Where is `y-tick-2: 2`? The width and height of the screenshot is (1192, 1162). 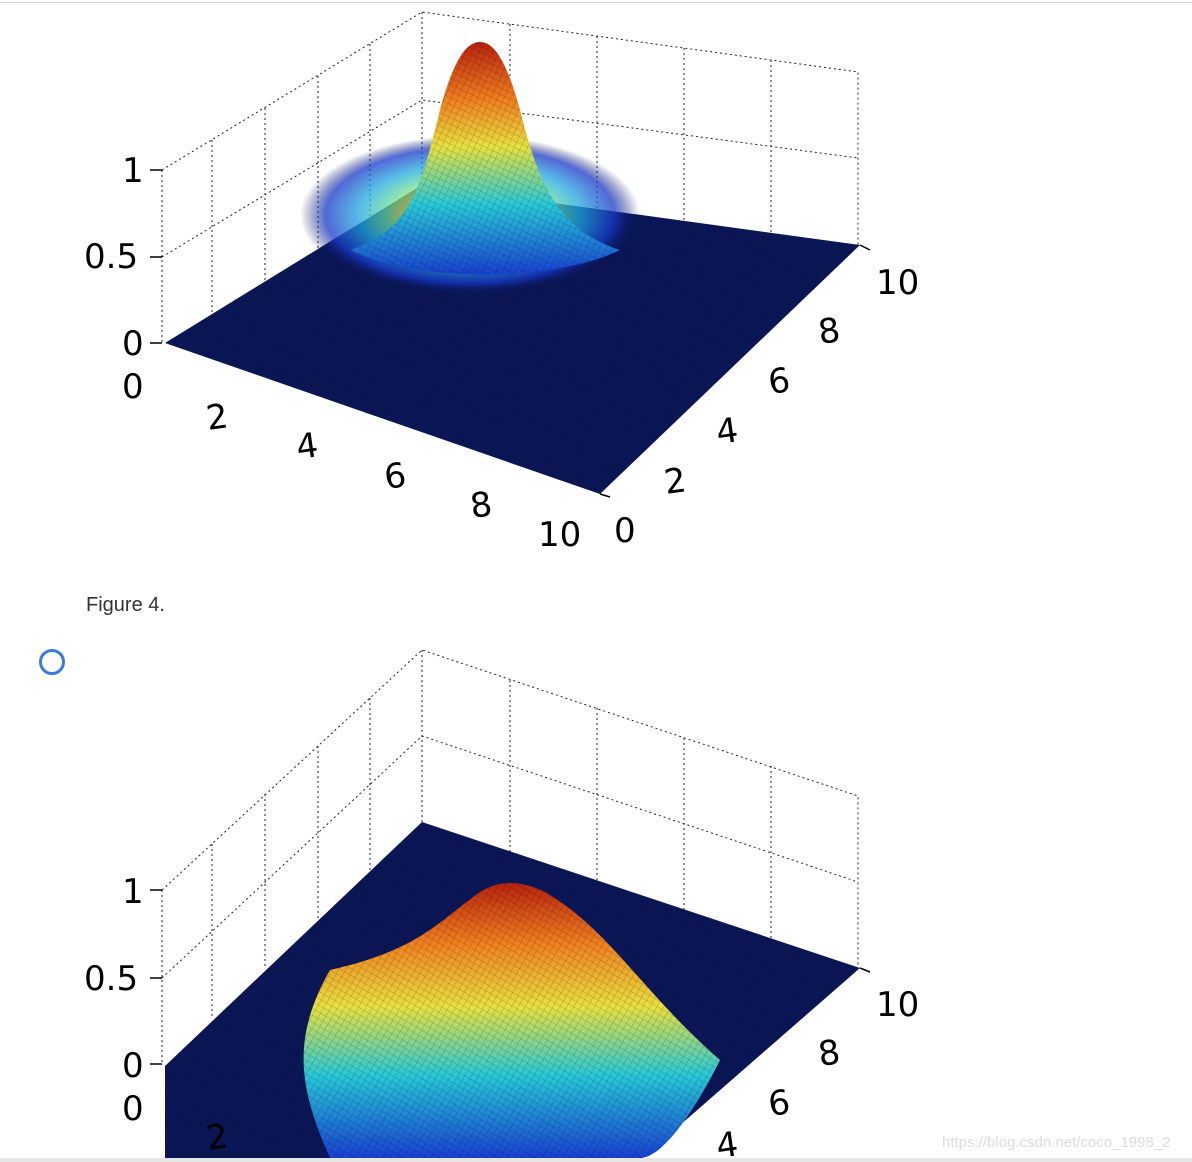 y-tick-2: 2 is located at coordinates (675, 481).